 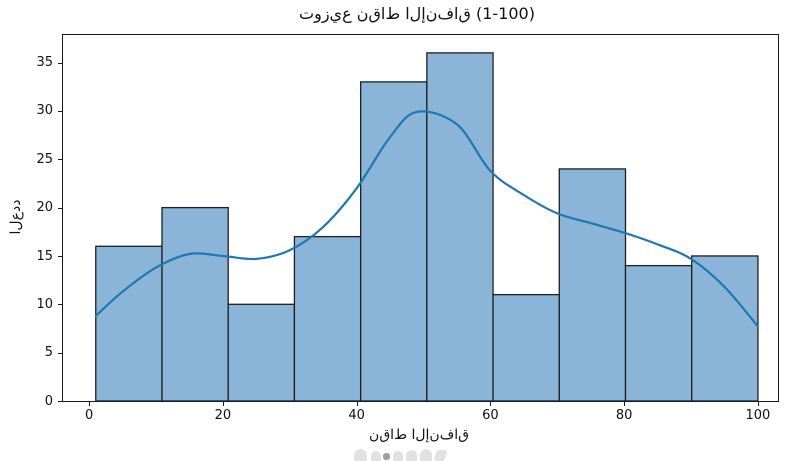 I want to click on y-axis-label: ا‌ل‌ع‌د‌د, so click(x=16, y=218).